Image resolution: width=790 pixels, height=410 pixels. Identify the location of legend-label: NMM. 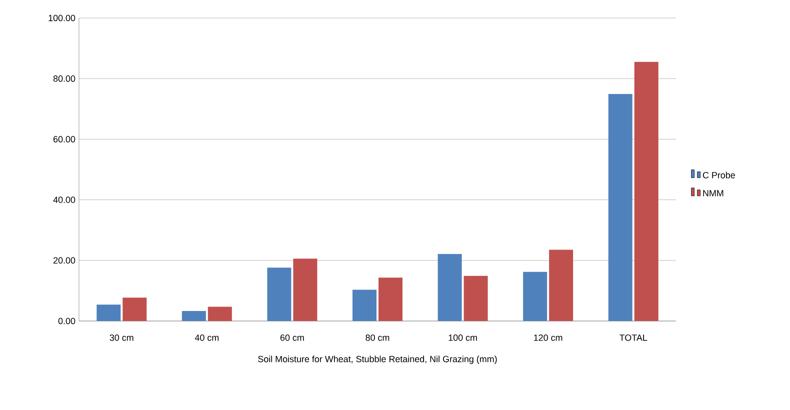
(713, 193).